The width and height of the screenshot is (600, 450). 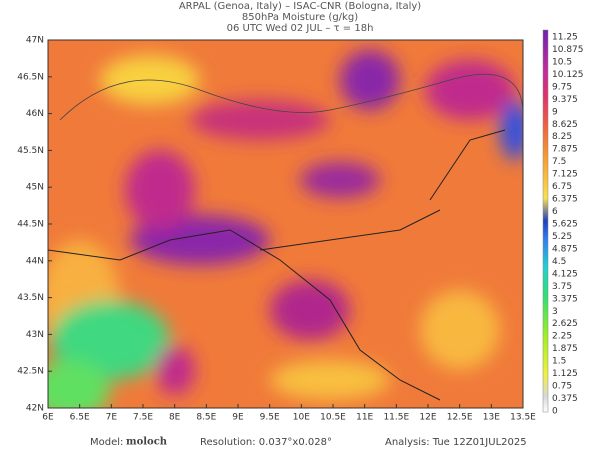 What do you see at coordinates (300, 28) in the screenshot?
I see `header-line: 06 UTC Wed 02 JUL – τ = 18h` at bounding box center [300, 28].